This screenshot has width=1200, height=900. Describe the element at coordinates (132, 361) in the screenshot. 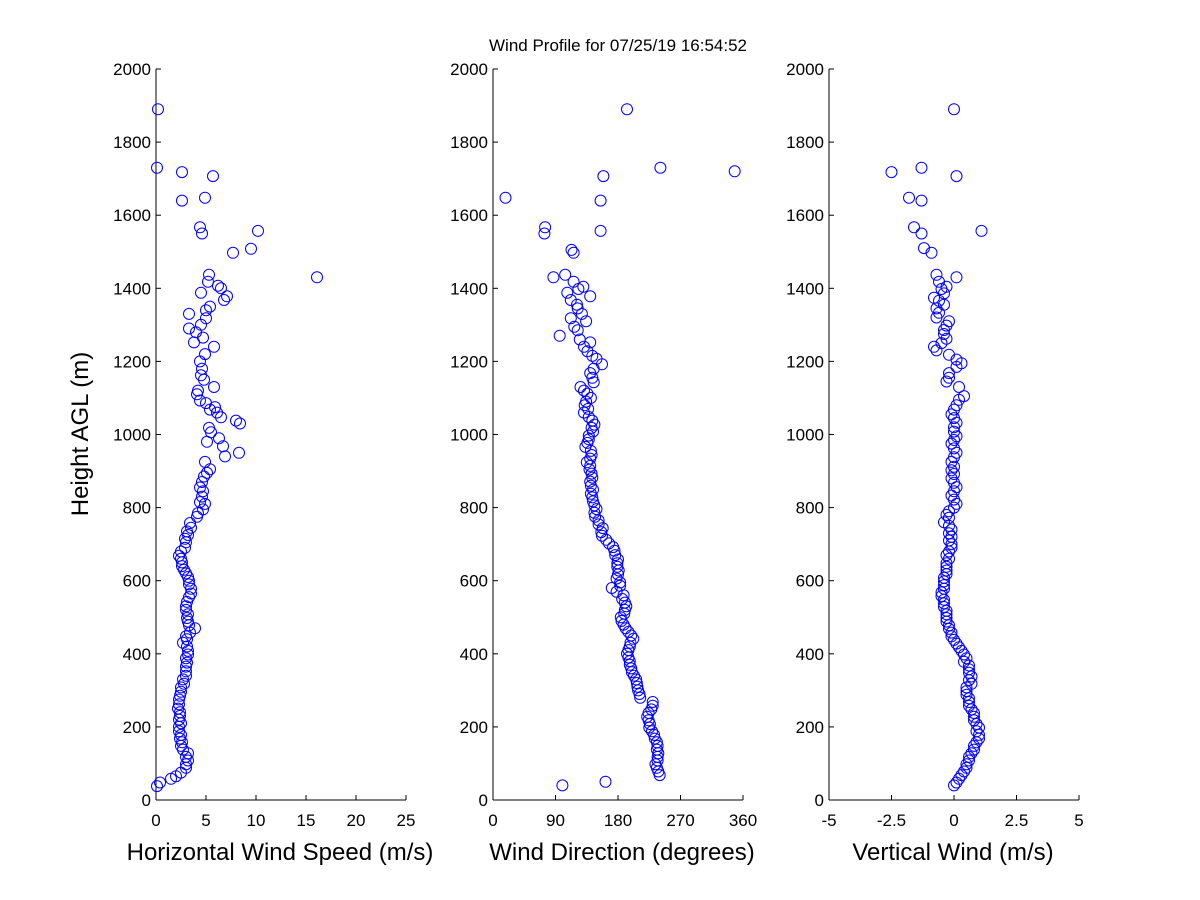

I see `speed-y-tick-label: 1200` at that location.